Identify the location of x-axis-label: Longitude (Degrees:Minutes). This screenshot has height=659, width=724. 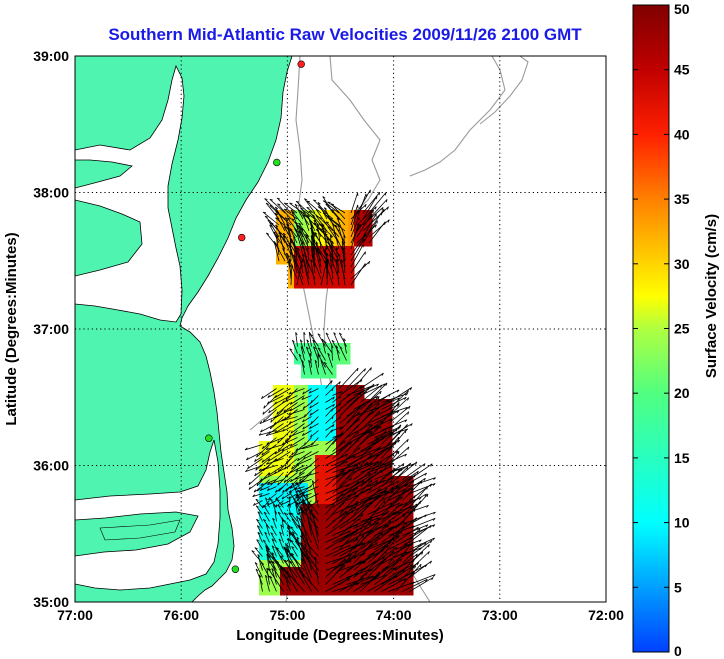
(340, 635).